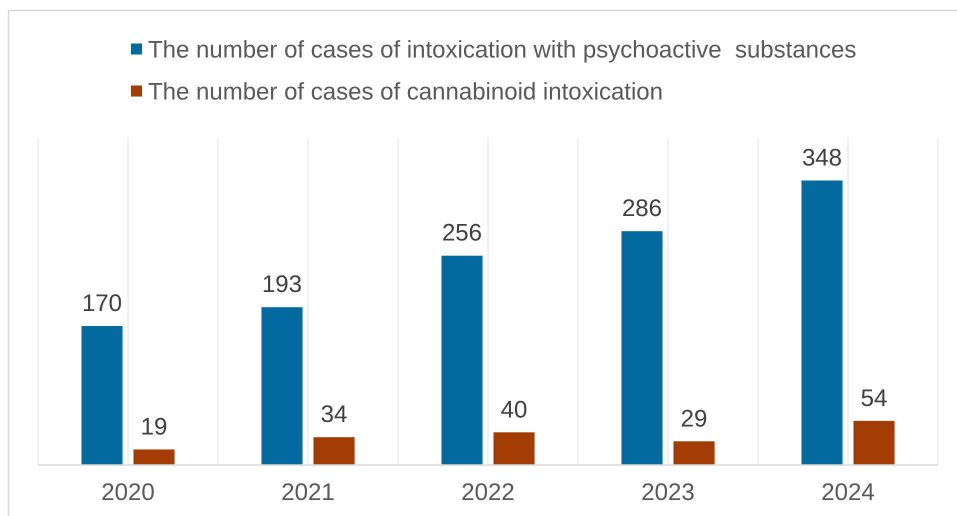 The width and height of the screenshot is (957, 516). I want to click on data-label: 286, so click(642, 208).